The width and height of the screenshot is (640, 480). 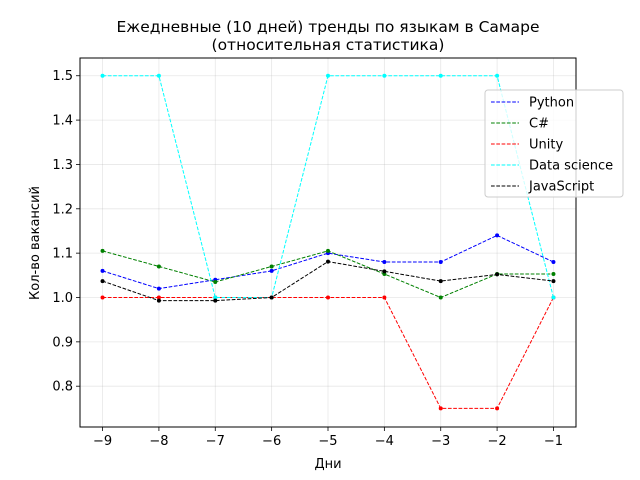 What do you see at coordinates (102, 441) in the screenshot?
I see `x-tick-label: −9` at bounding box center [102, 441].